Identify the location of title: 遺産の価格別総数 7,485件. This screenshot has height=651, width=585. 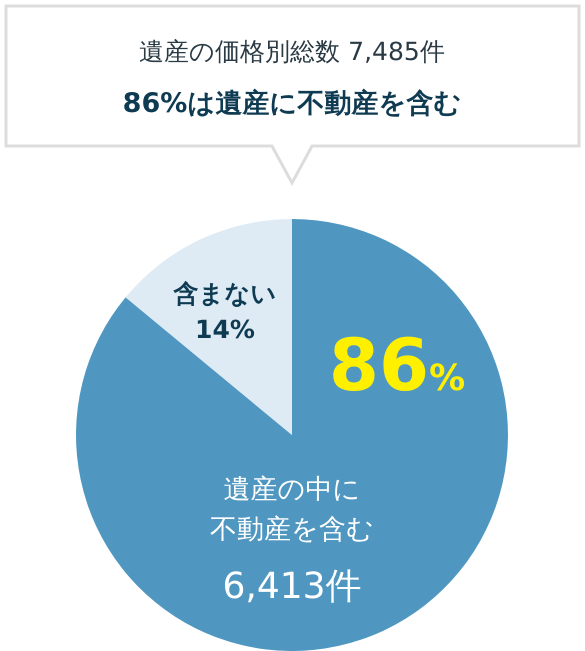
(292, 51).